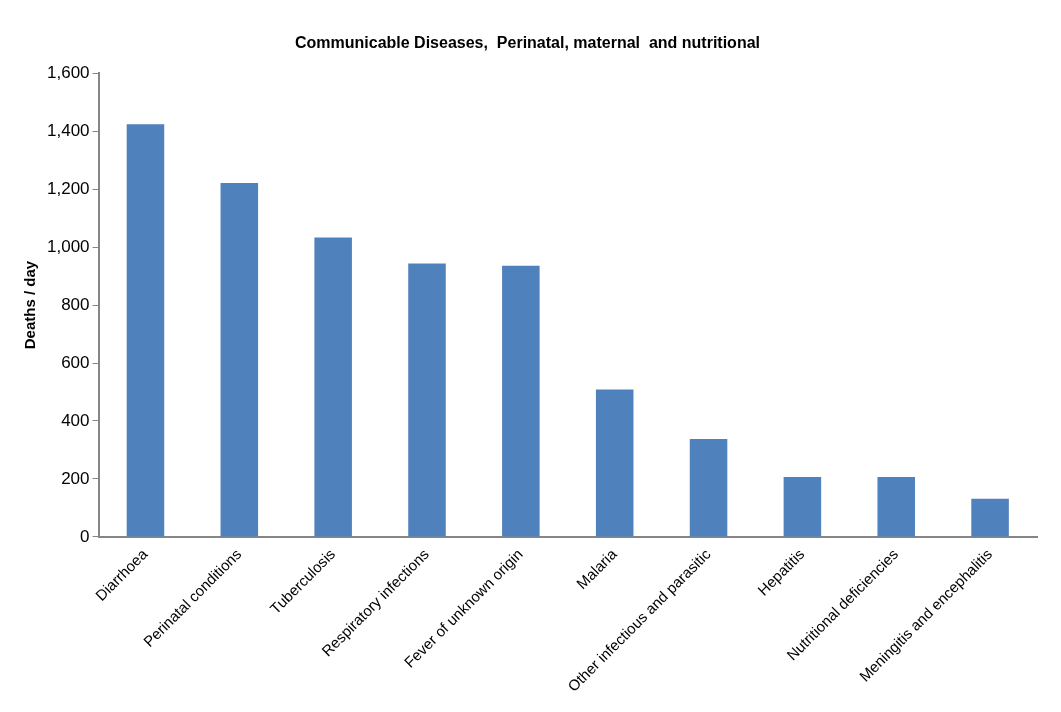 The image size is (1061, 712). What do you see at coordinates (75, 420) in the screenshot?
I see `y-tick-label: 400` at bounding box center [75, 420].